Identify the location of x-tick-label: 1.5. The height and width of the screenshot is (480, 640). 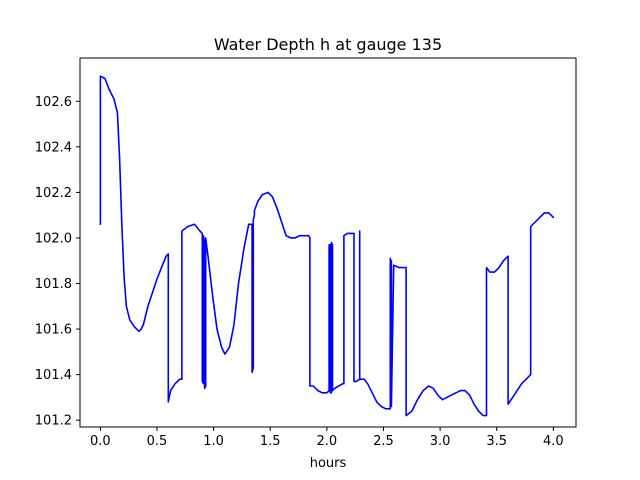
(270, 441).